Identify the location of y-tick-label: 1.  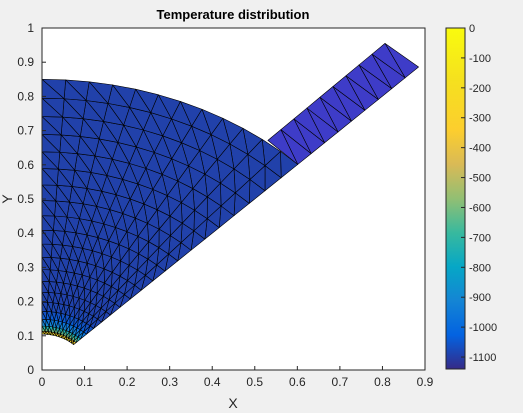
(30, 28).